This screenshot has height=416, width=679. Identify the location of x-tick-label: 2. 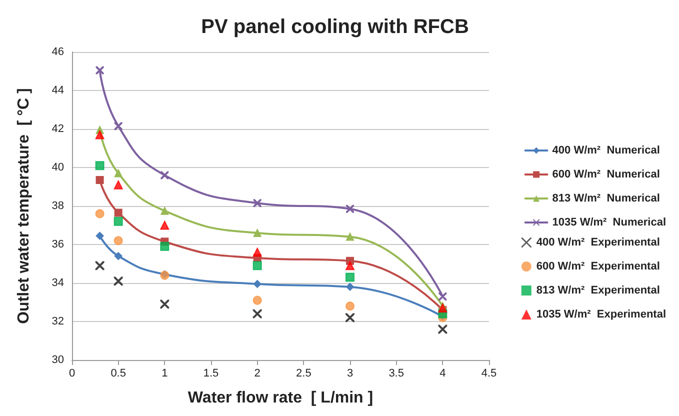
(257, 374).